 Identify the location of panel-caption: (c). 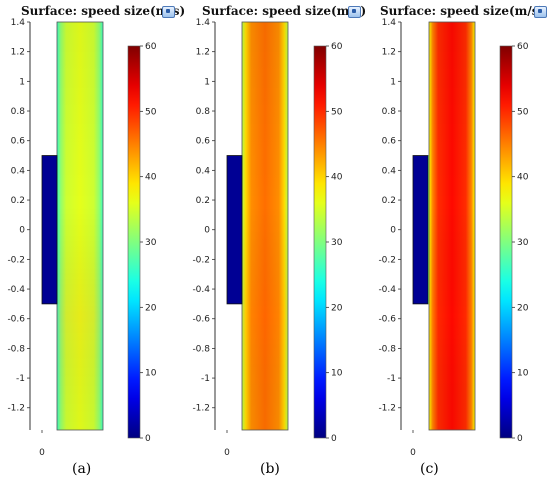
(429, 469).